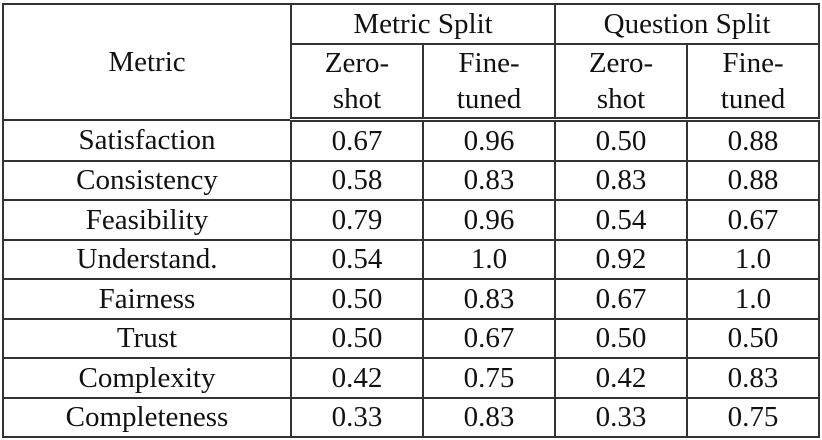  Describe the element at coordinates (147, 338) in the screenshot. I see `metric-name: Trust` at that location.